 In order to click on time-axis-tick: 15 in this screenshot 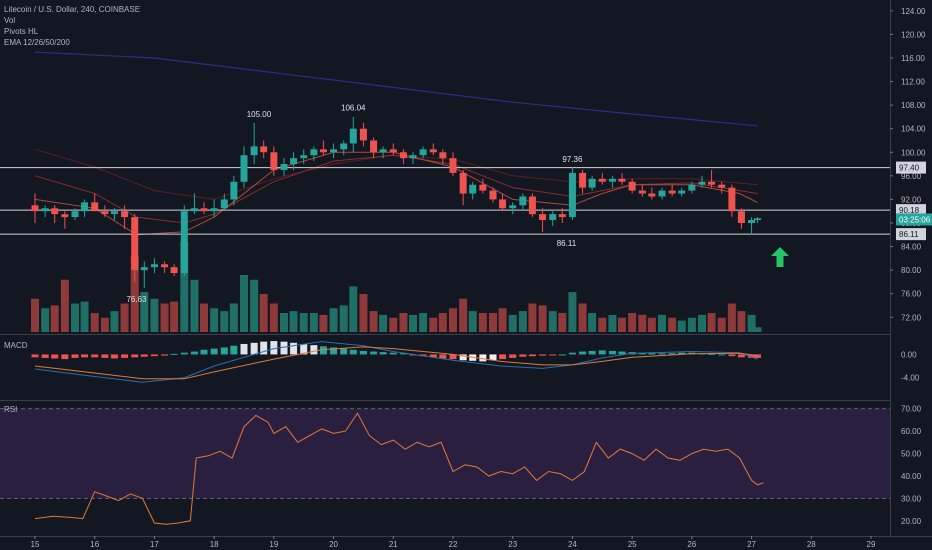, I will do `click(35, 544)`.